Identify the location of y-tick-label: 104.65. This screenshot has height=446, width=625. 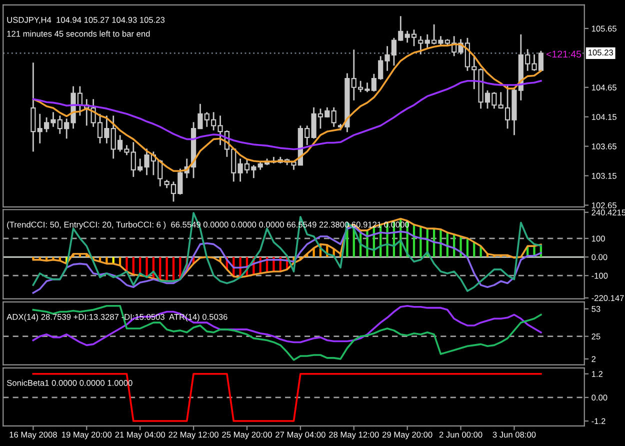
(604, 87).